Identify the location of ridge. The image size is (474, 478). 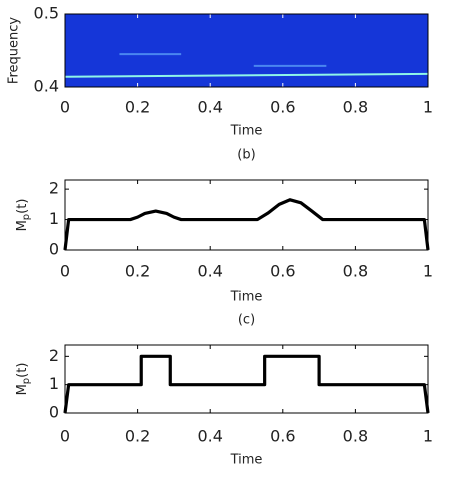
(246, 75).